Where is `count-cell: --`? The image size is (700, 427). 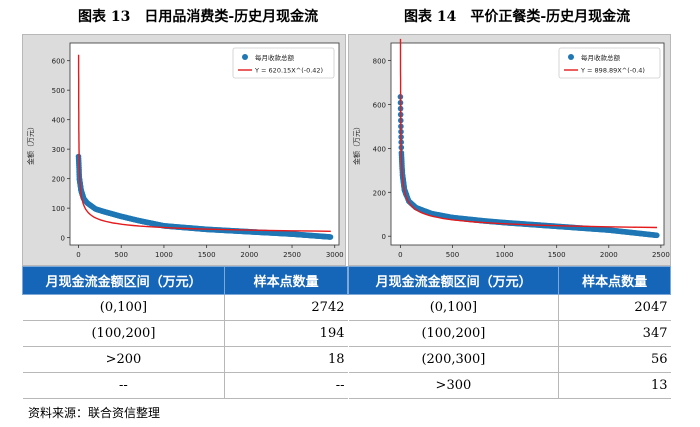
count-cell: -- is located at coordinates (286, 385).